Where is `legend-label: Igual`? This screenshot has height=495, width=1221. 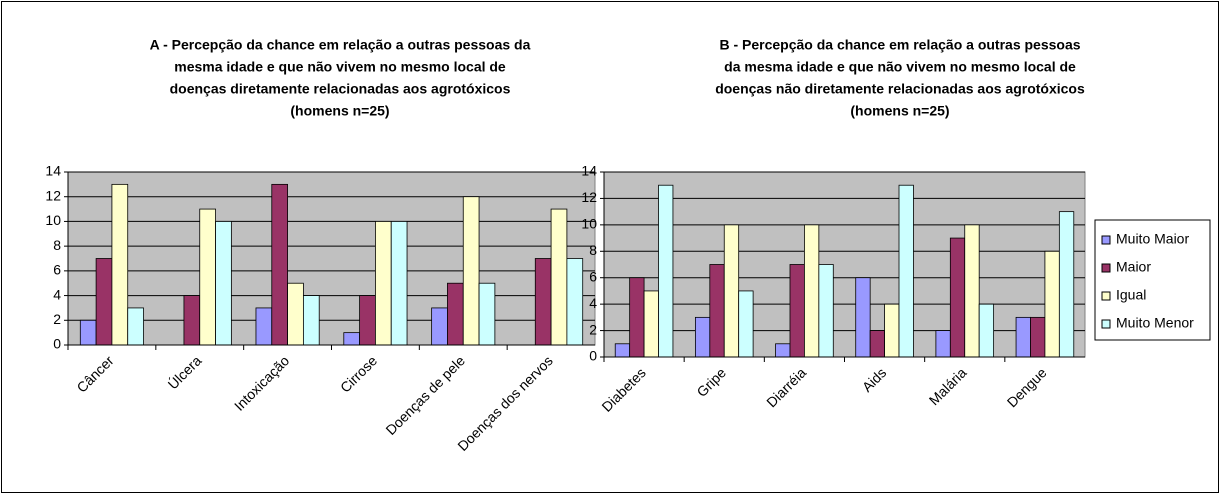
legend-label: Igual is located at coordinates (1131, 295).